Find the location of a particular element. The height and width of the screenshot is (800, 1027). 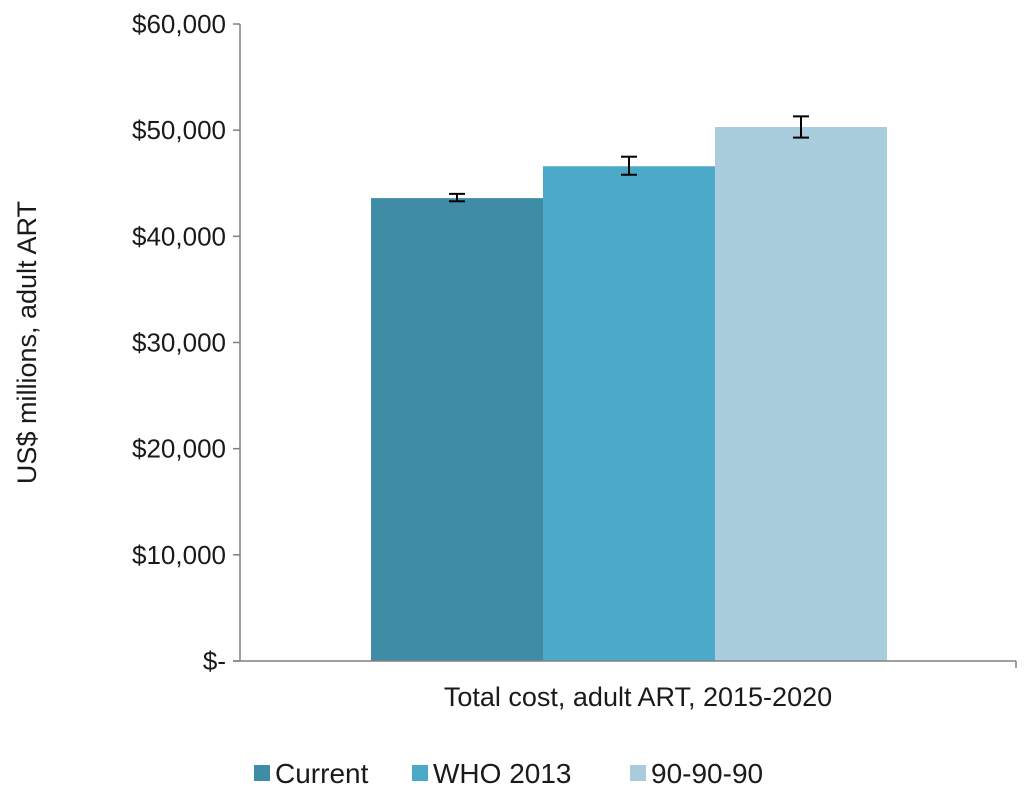

legend-label: WHO 2013 is located at coordinates (502, 773).